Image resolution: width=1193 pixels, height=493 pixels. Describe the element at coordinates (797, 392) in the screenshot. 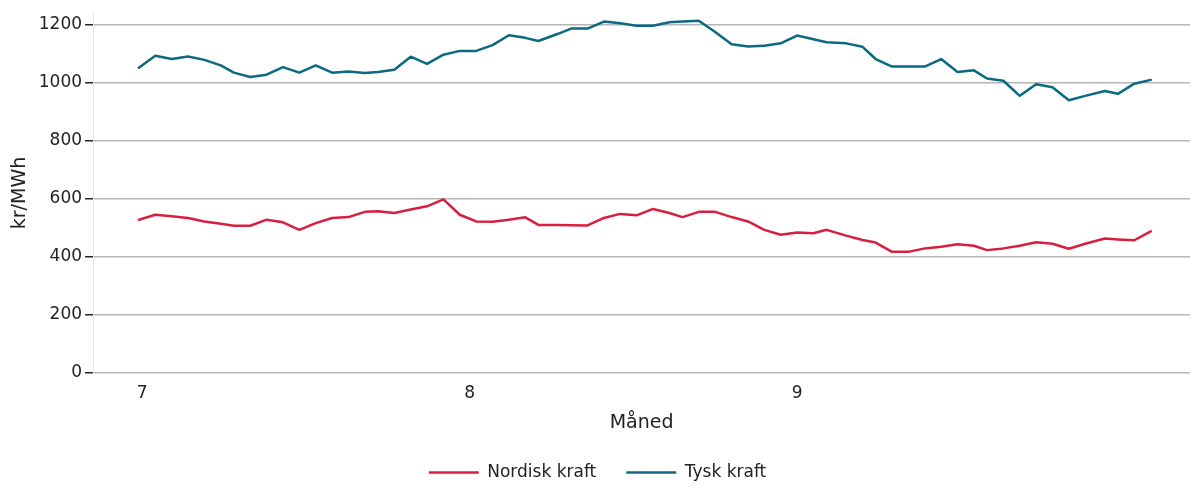

I see `x-tick-label: 9` at that location.